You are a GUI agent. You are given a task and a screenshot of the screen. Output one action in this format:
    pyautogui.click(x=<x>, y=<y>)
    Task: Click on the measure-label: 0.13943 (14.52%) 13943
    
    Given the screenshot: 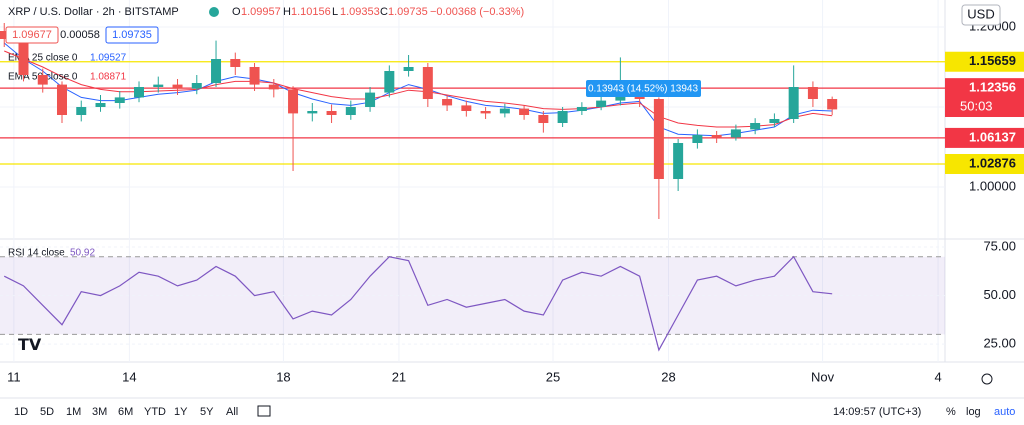 What is the action you would take?
    pyautogui.click(x=643, y=89)
    